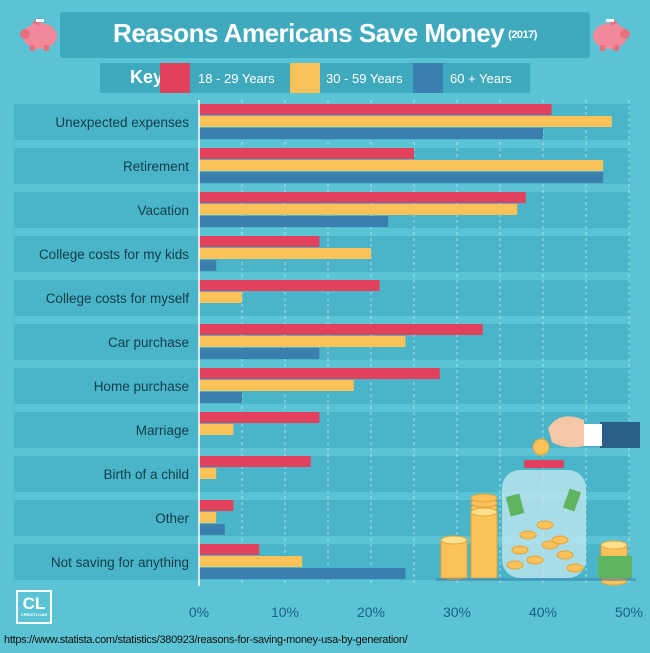 The height and width of the screenshot is (653, 650). I want to click on legend-key-label: Key, so click(147, 77).